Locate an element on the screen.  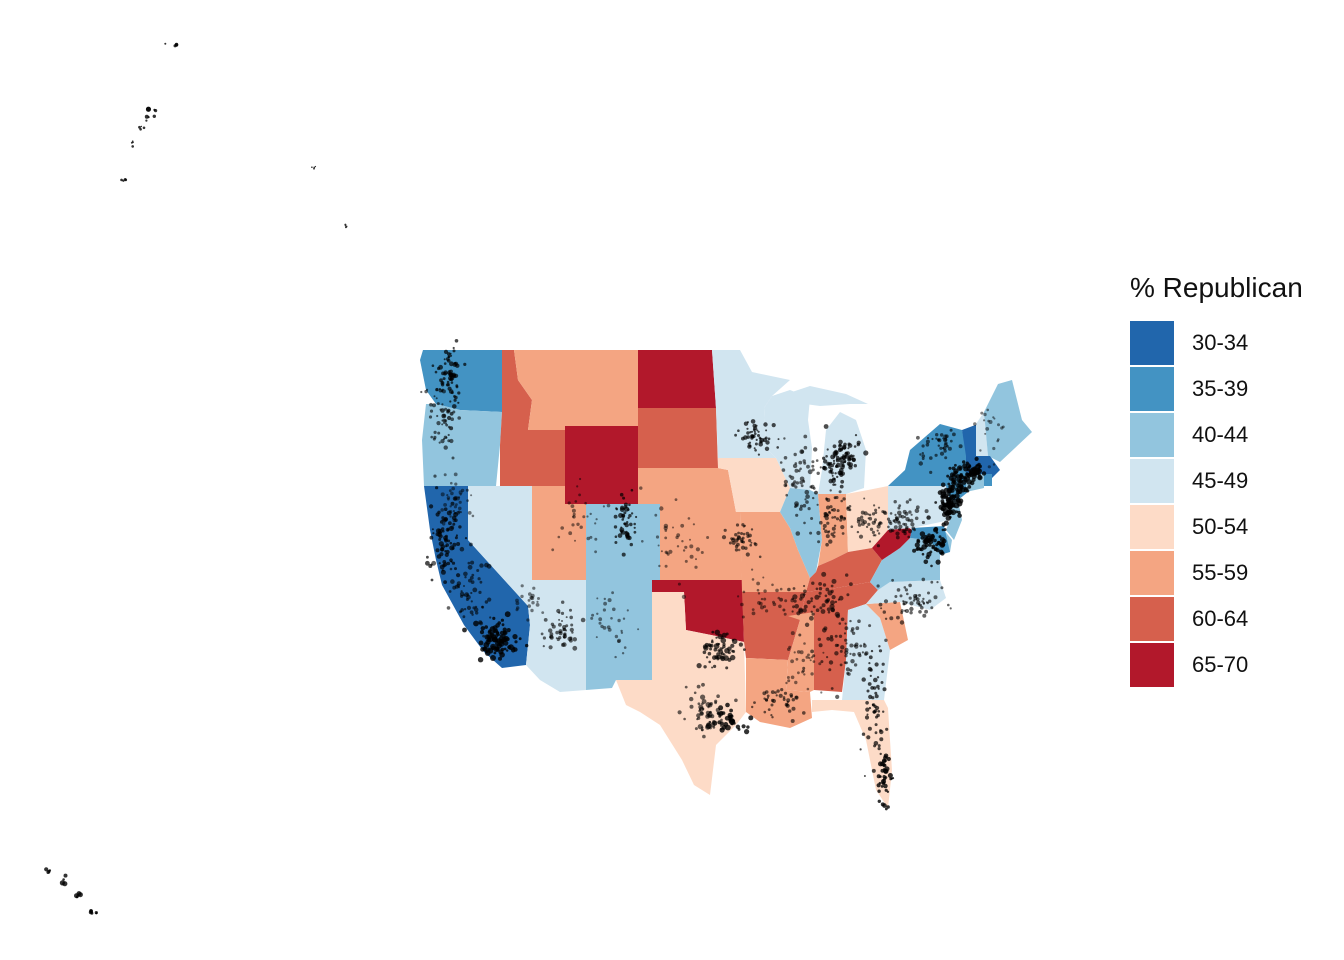
state-la is located at coordinates (779, 693).